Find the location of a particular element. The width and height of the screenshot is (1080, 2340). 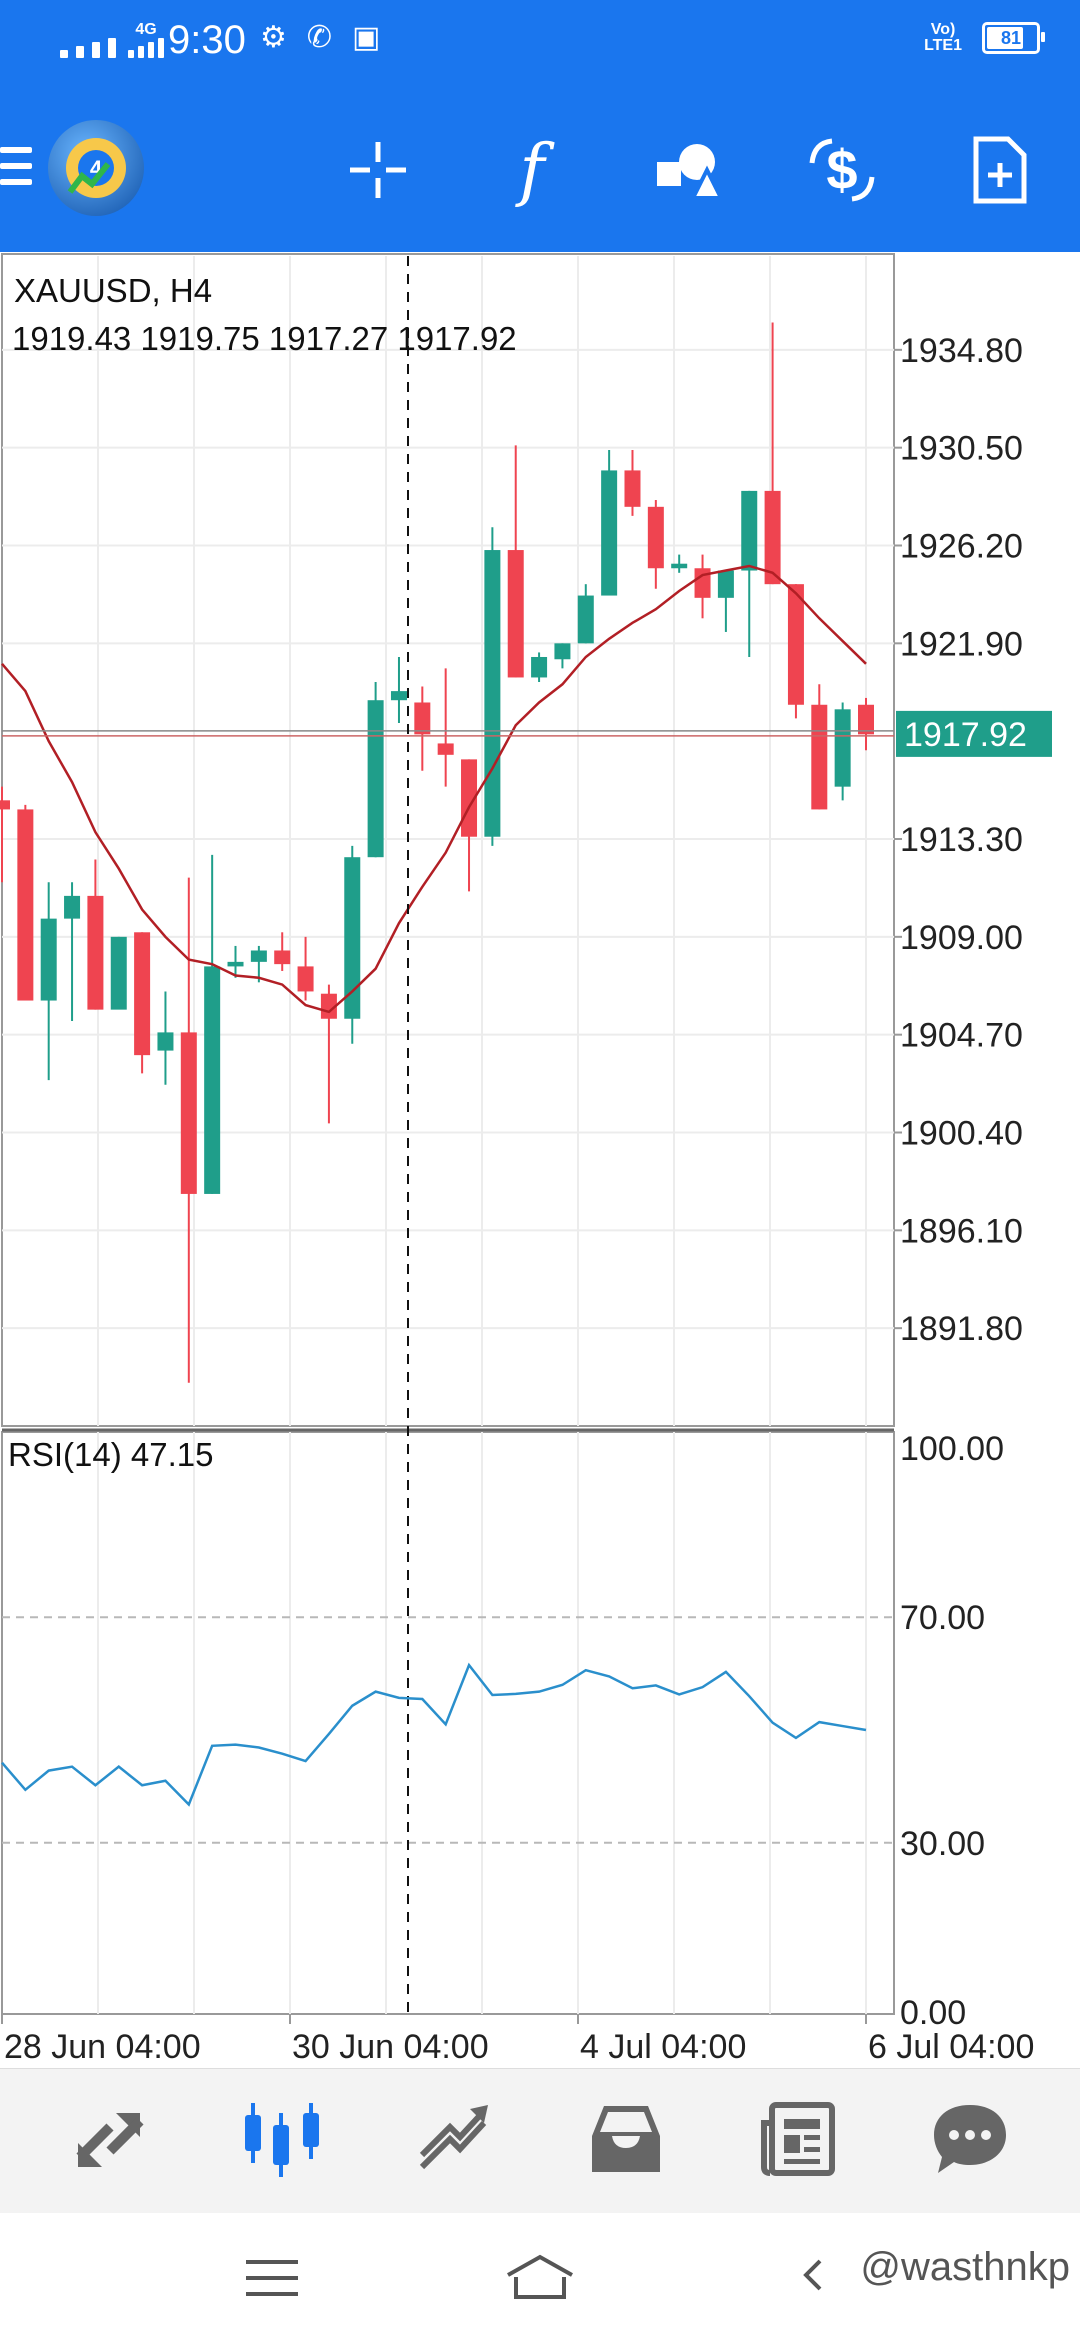

back-icon is located at coordinates (830, 2278).